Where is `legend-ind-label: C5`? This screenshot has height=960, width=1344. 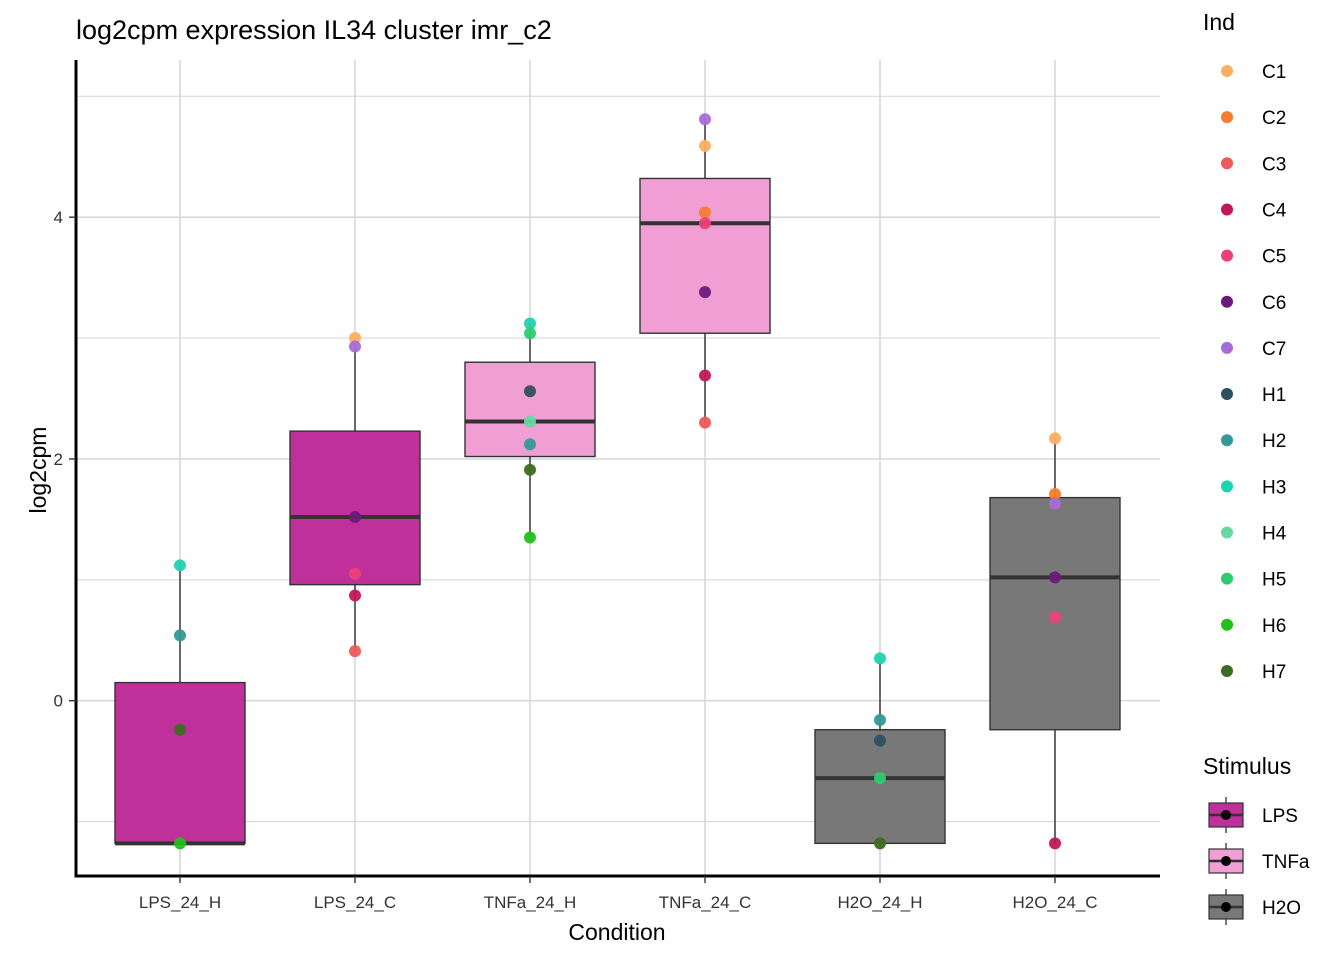 legend-ind-label: C5 is located at coordinates (1274, 257).